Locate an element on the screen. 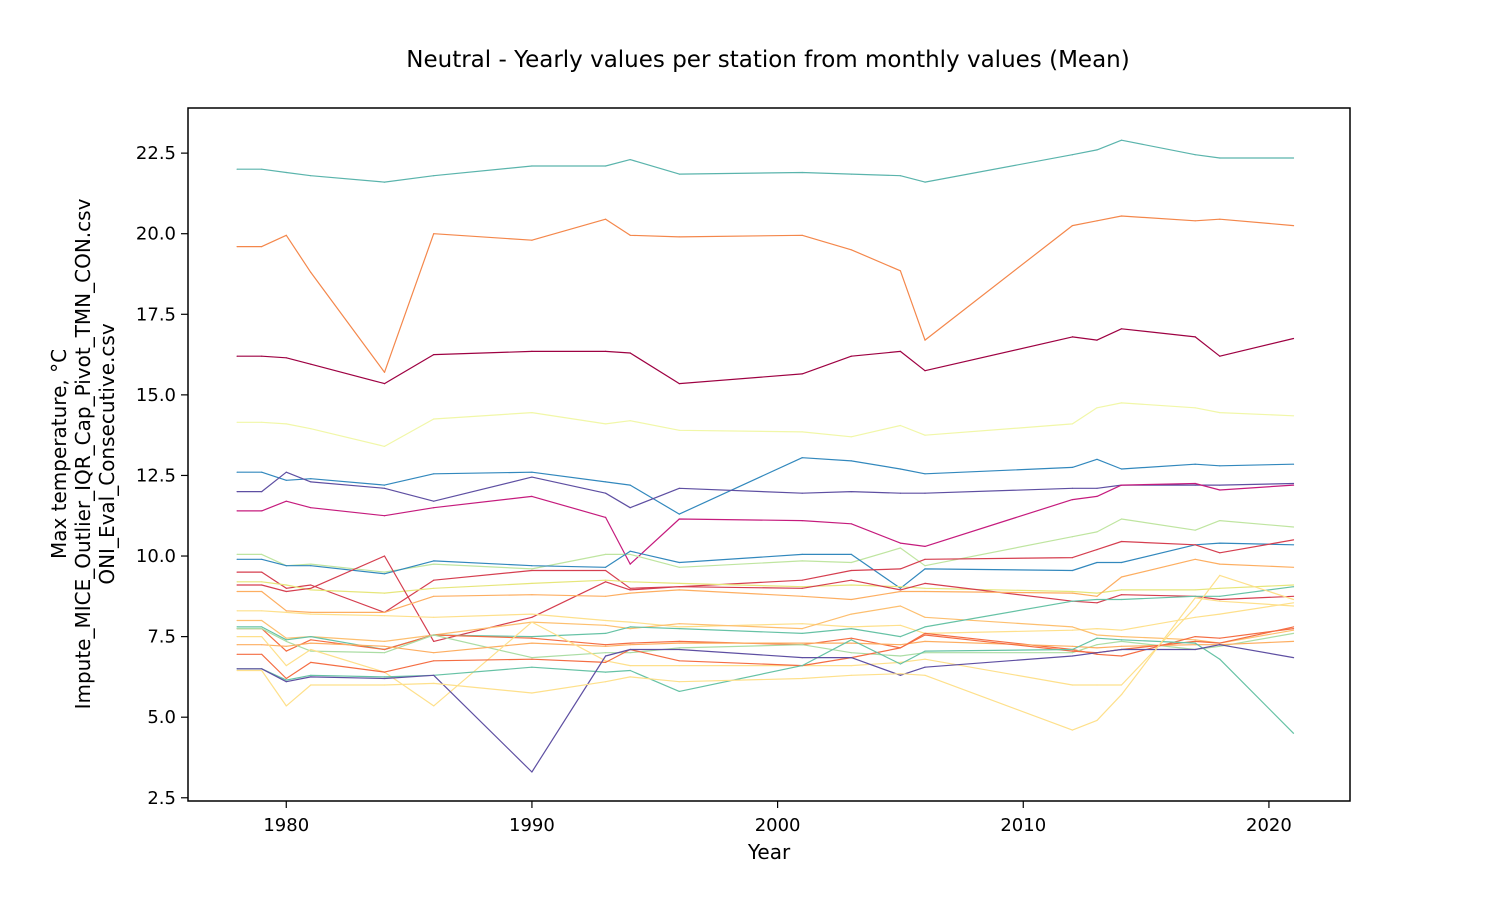  x-tick-label: 1980 is located at coordinates (286, 825).